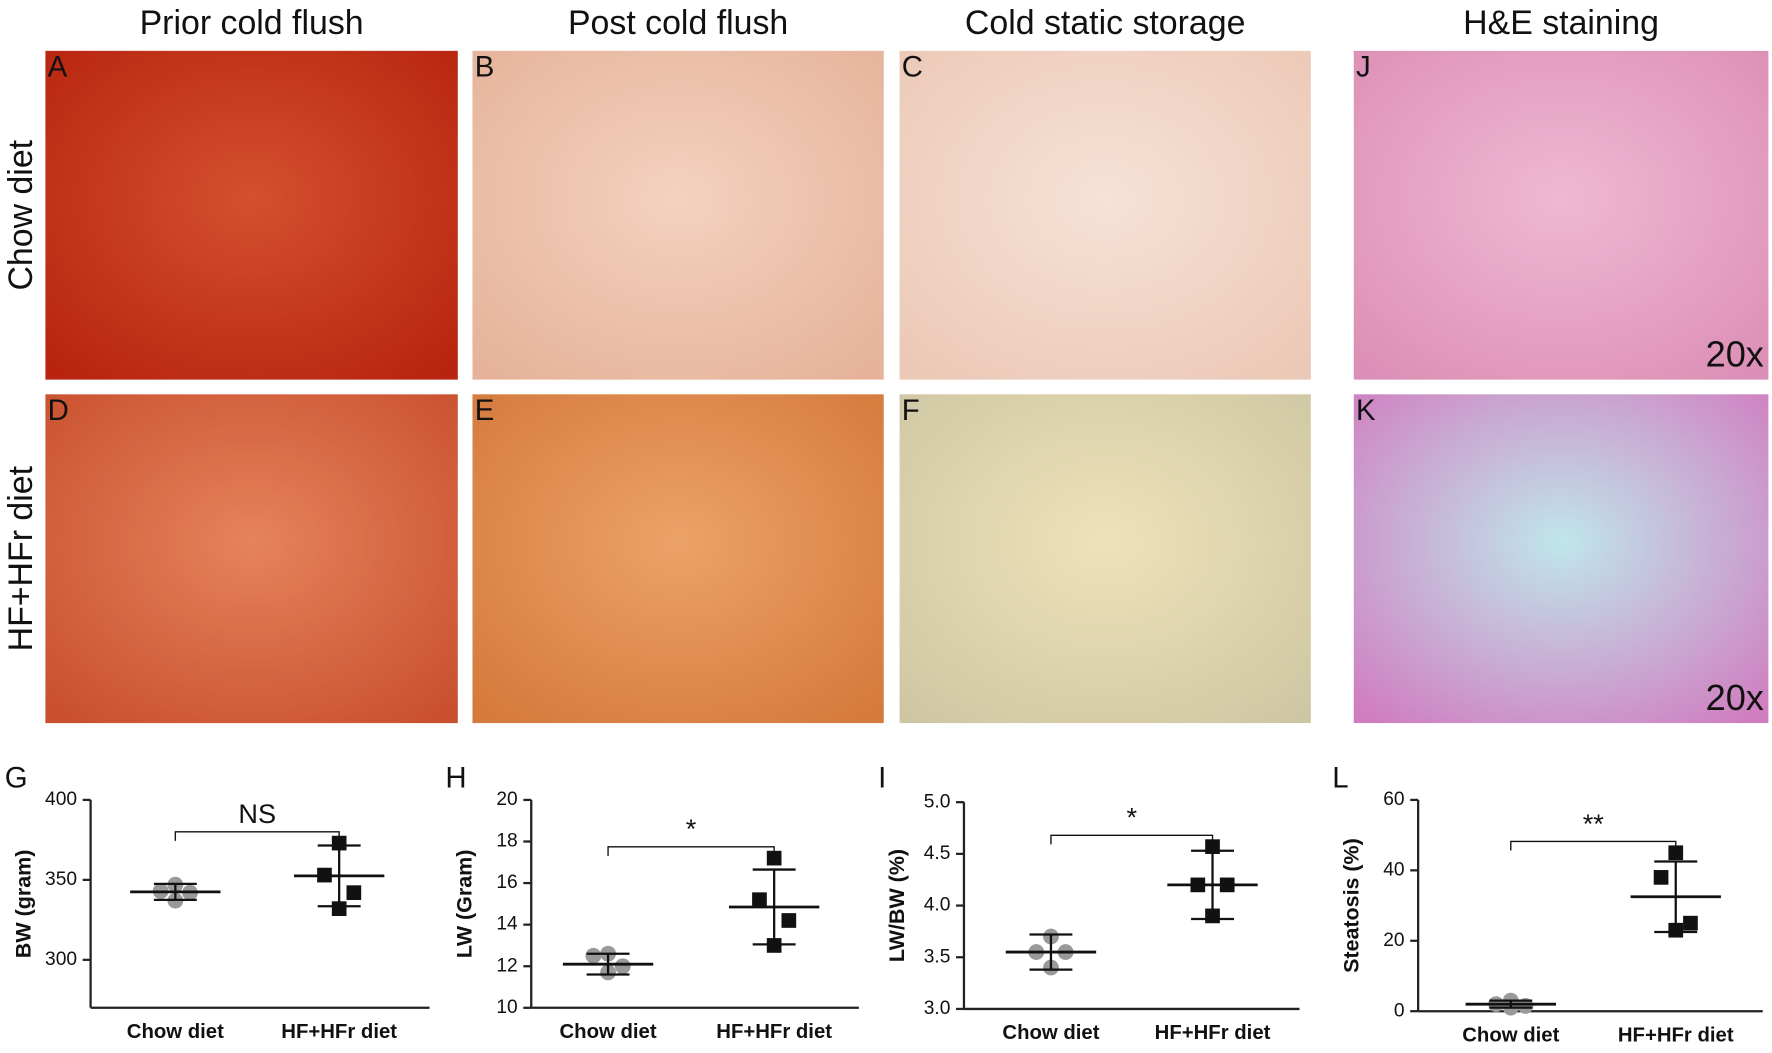 The height and width of the screenshot is (1053, 1772). Describe the element at coordinates (911, 410) in the screenshot. I see `panel-letter: F` at that location.